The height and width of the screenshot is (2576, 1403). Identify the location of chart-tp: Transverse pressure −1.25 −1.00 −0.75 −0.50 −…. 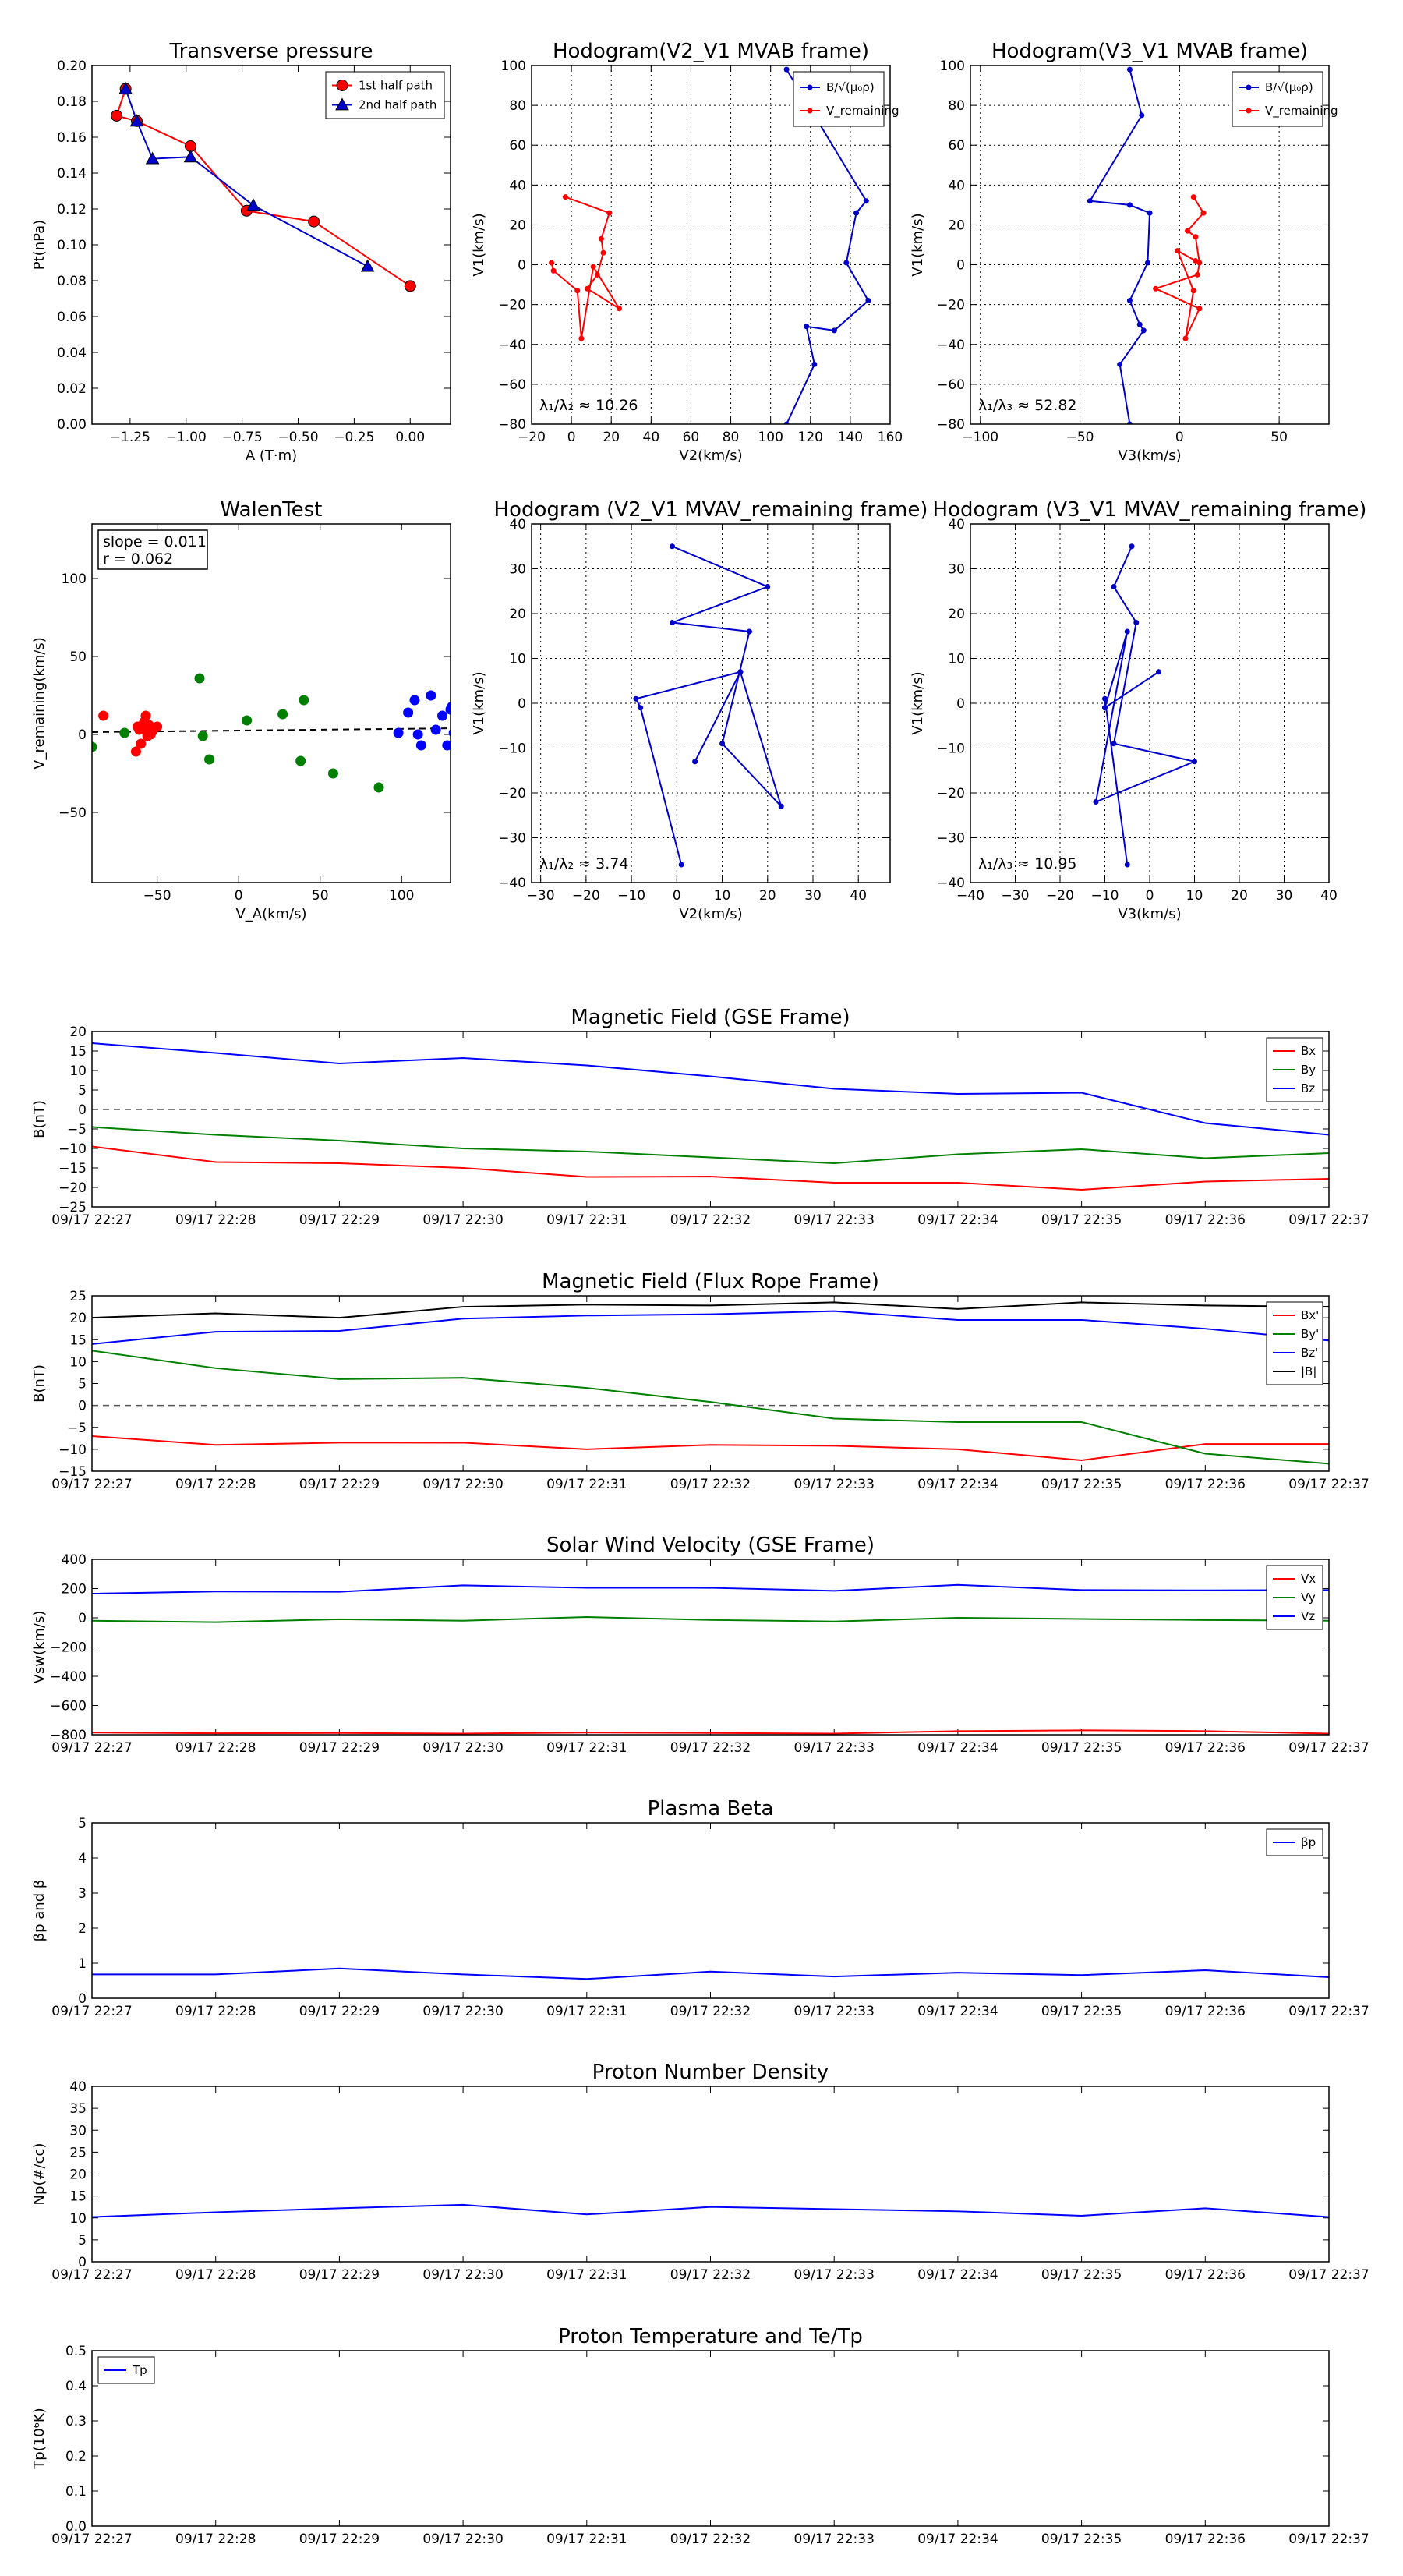
(241, 252).